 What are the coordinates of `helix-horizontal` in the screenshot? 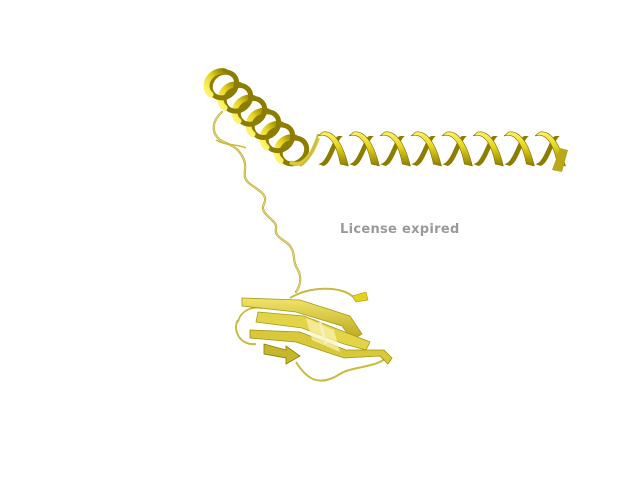 It's located at (442, 151).